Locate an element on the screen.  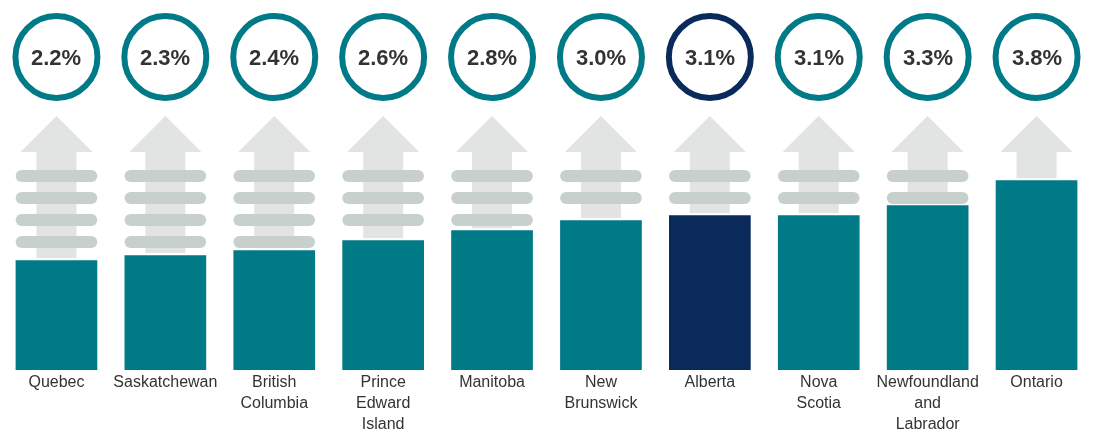
x-tick-label: Ontario is located at coordinates (1036, 381).